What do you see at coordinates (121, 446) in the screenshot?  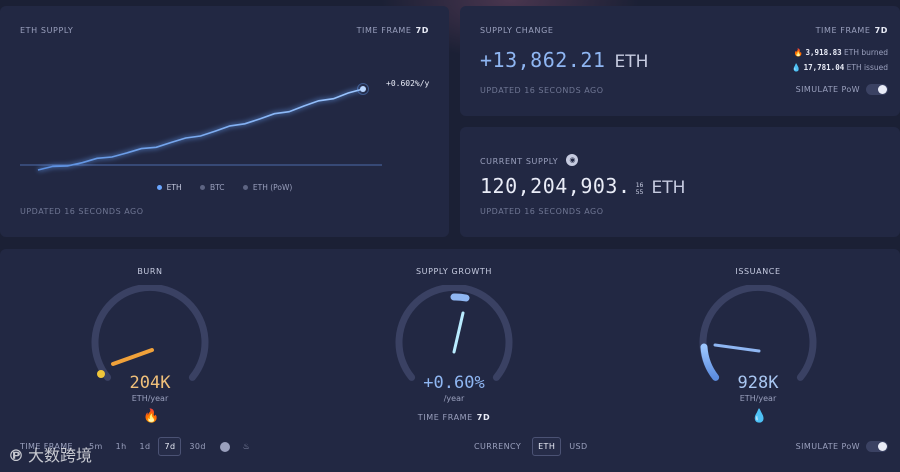 I see `timeframe-1h: 1h` at bounding box center [121, 446].